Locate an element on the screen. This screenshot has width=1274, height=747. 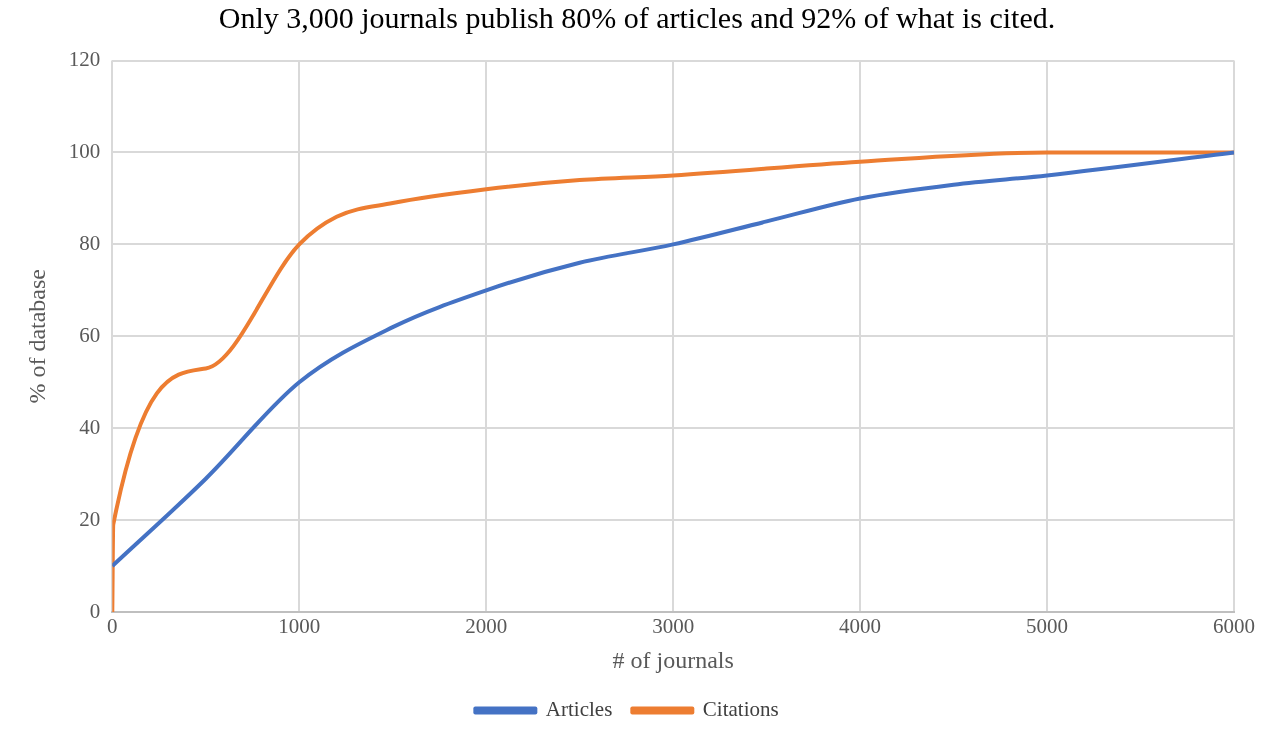
x-tick-label: 0 is located at coordinates (112, 626).